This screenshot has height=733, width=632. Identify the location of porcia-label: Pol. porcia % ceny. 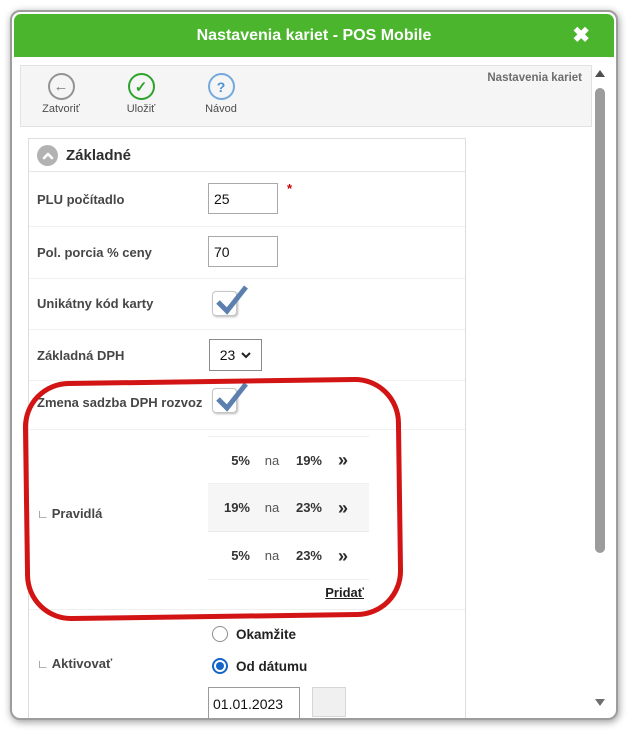
(94, 252).